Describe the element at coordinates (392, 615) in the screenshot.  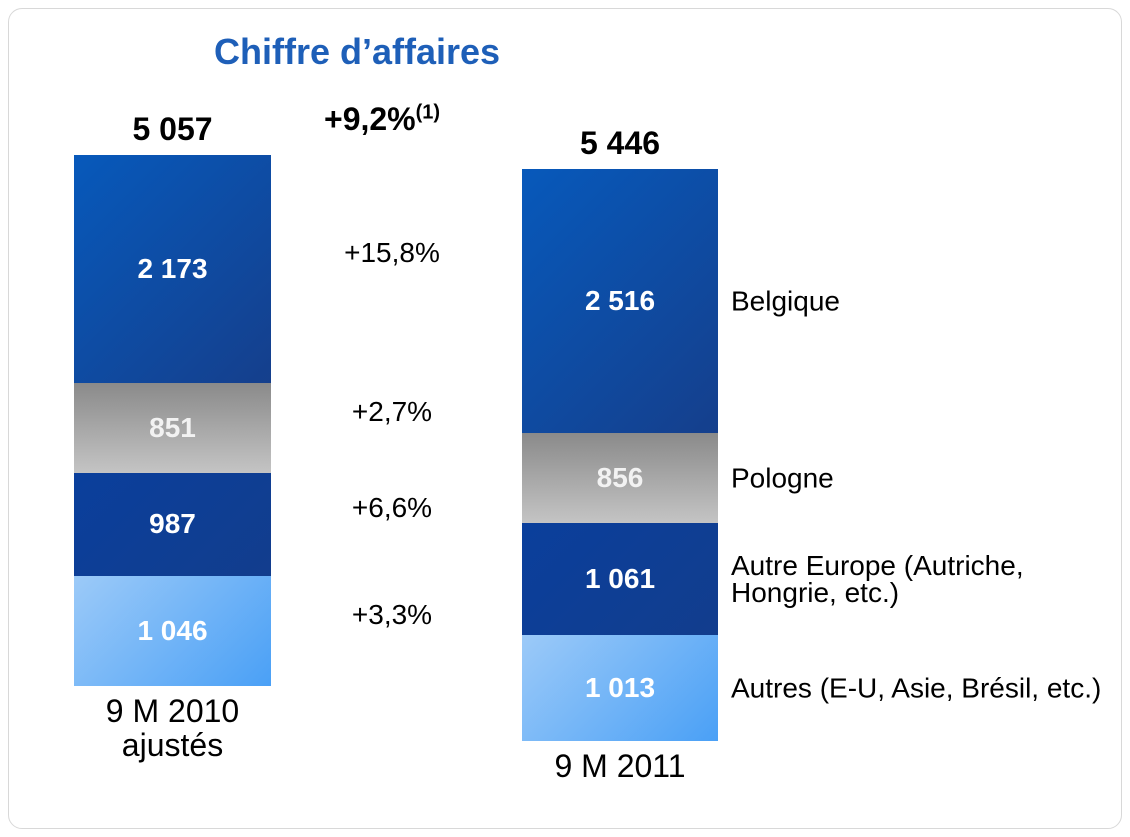
I see `growth-label: +3,3%` at that location.